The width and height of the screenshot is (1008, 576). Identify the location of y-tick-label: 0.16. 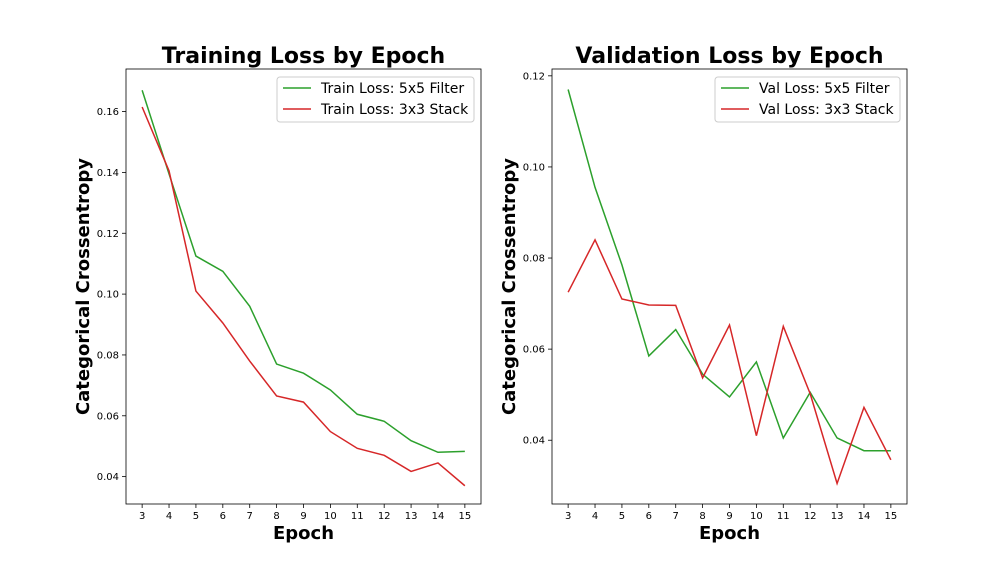
(108, 112).